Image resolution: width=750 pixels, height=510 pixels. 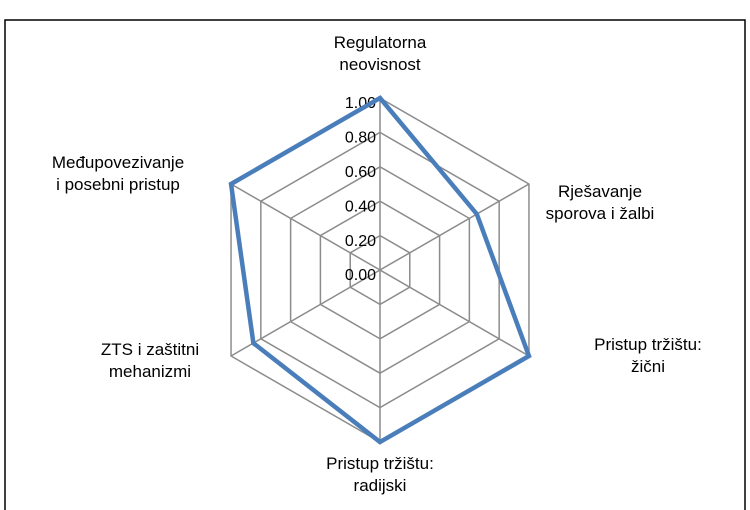 I want to click on r-tick-label: 0.80, so click(x=360, y=138).